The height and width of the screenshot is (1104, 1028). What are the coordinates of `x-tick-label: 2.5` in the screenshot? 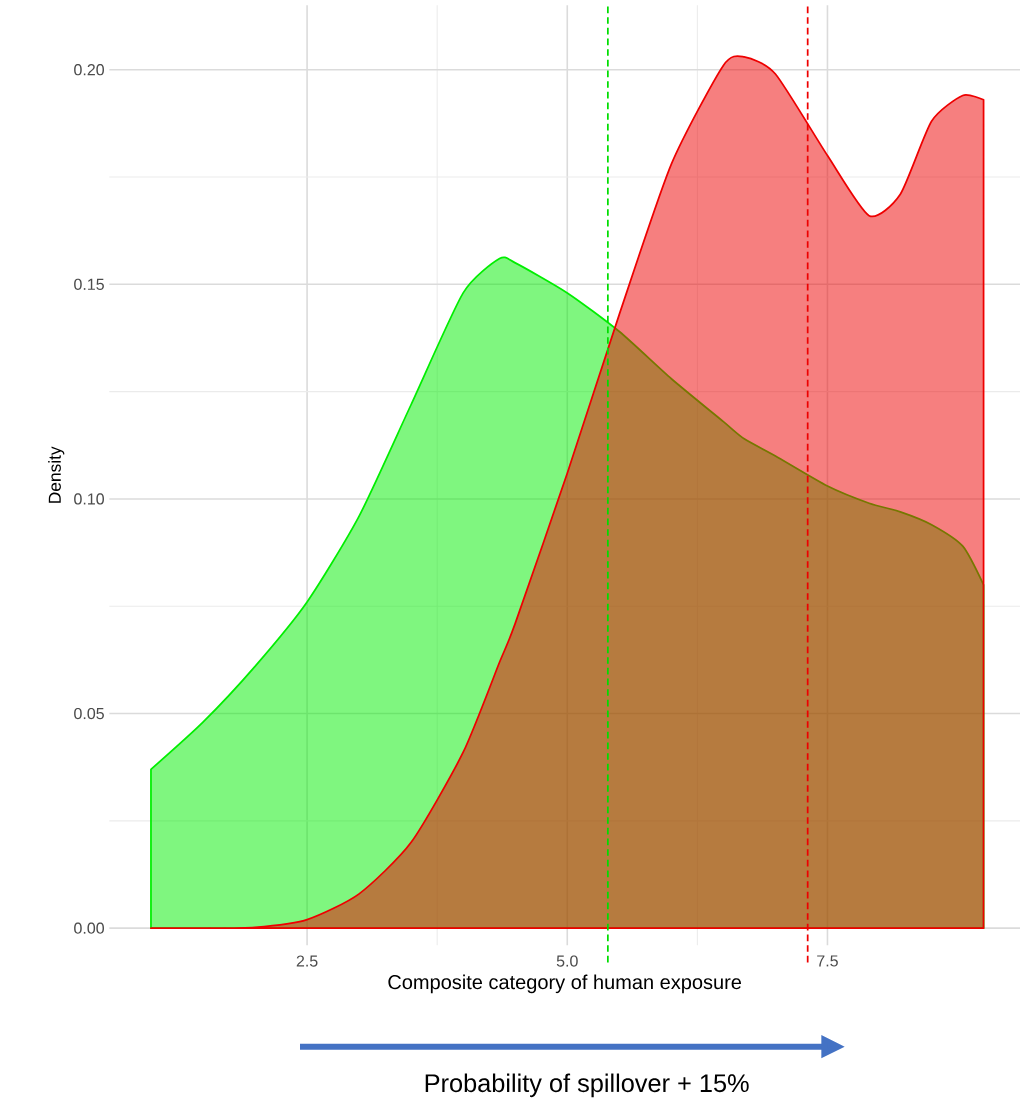 It's located at (307, 961).